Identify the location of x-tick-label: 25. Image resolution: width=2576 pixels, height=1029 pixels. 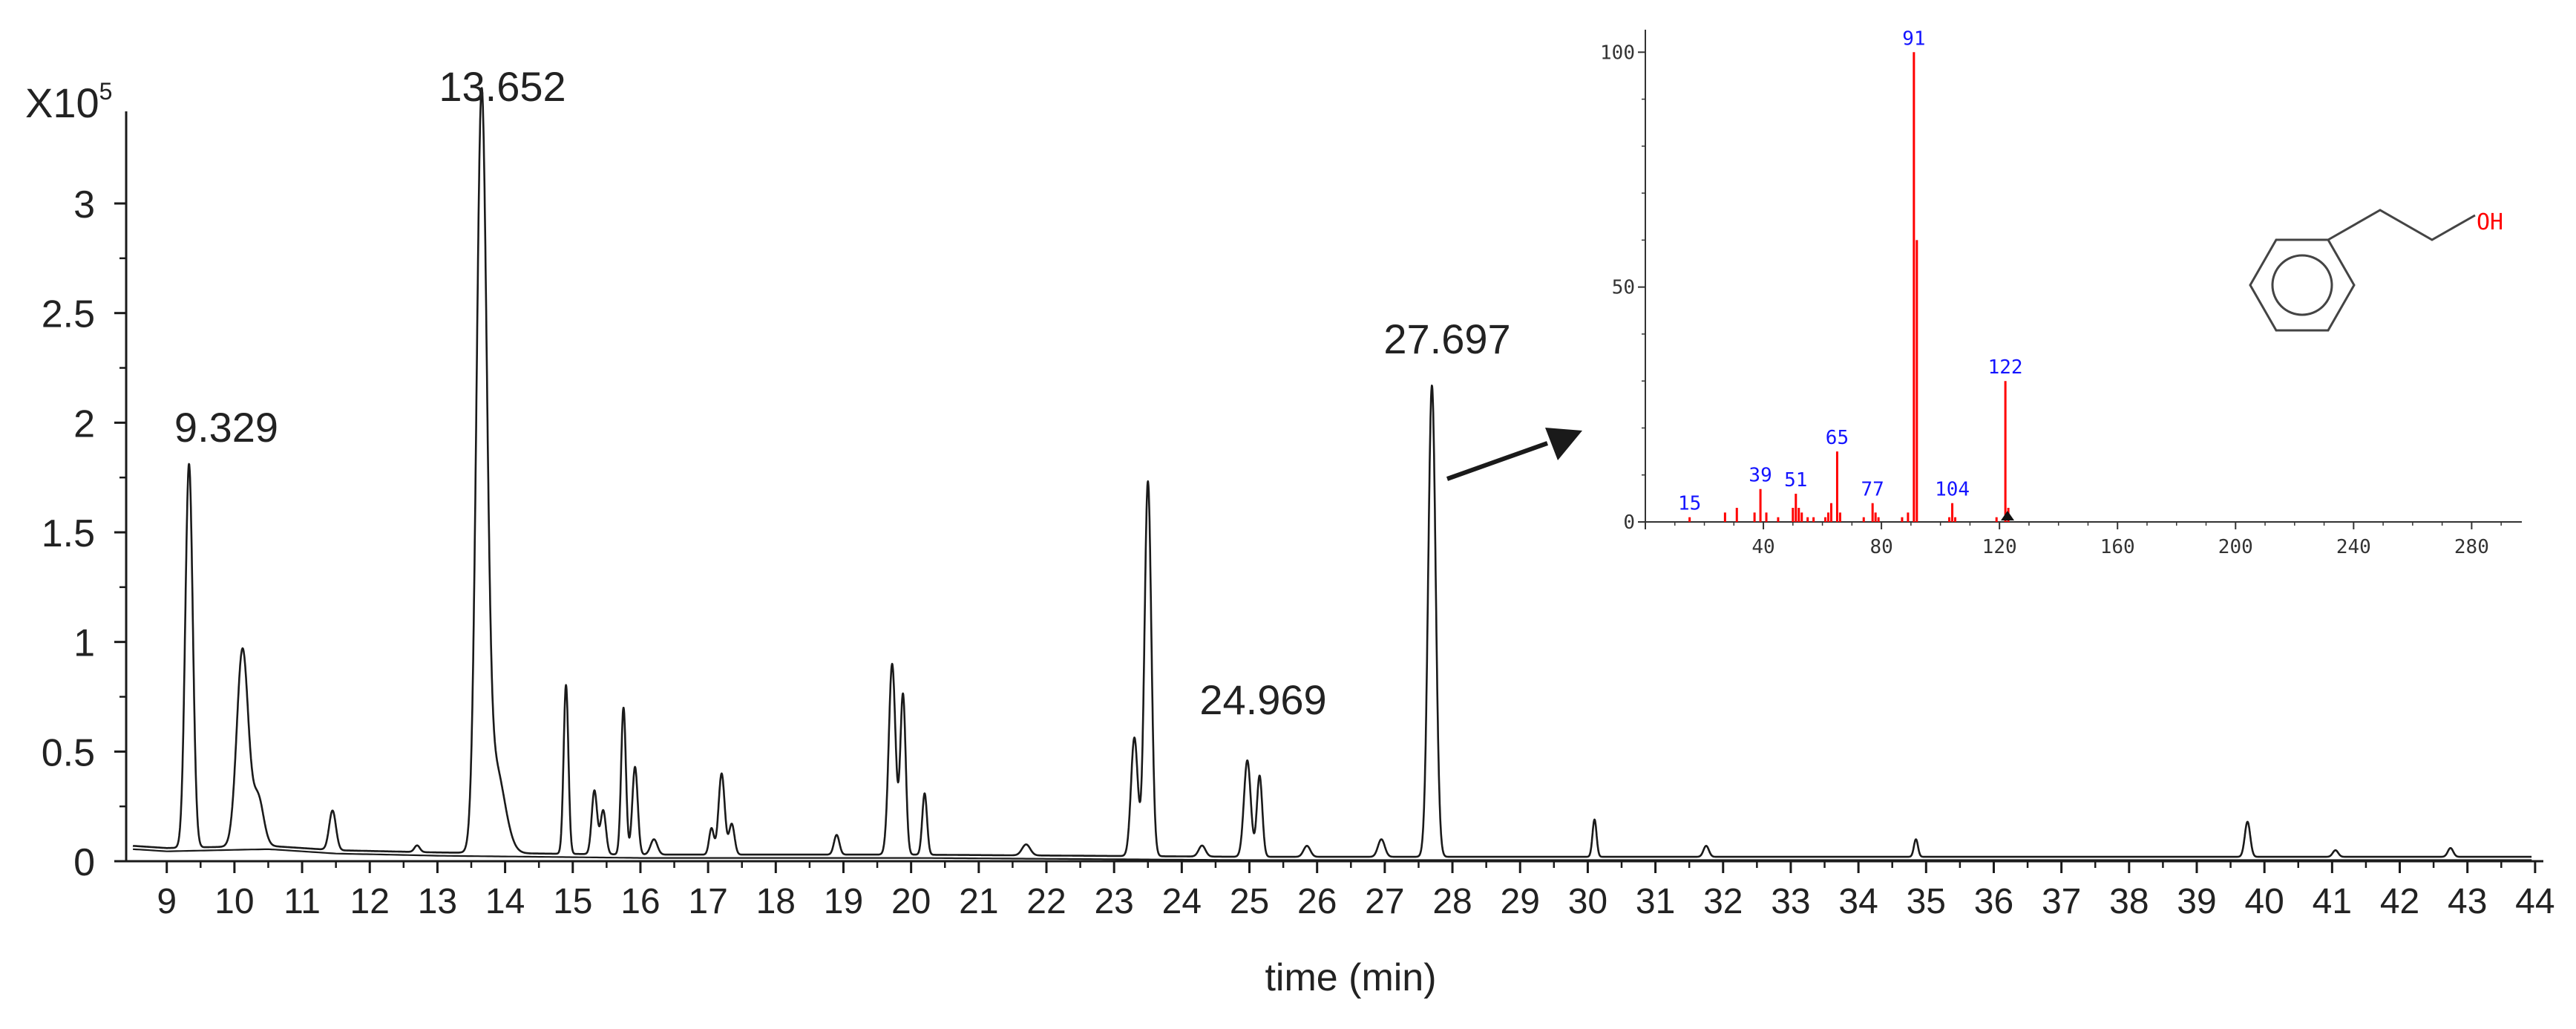
(1249, 901).